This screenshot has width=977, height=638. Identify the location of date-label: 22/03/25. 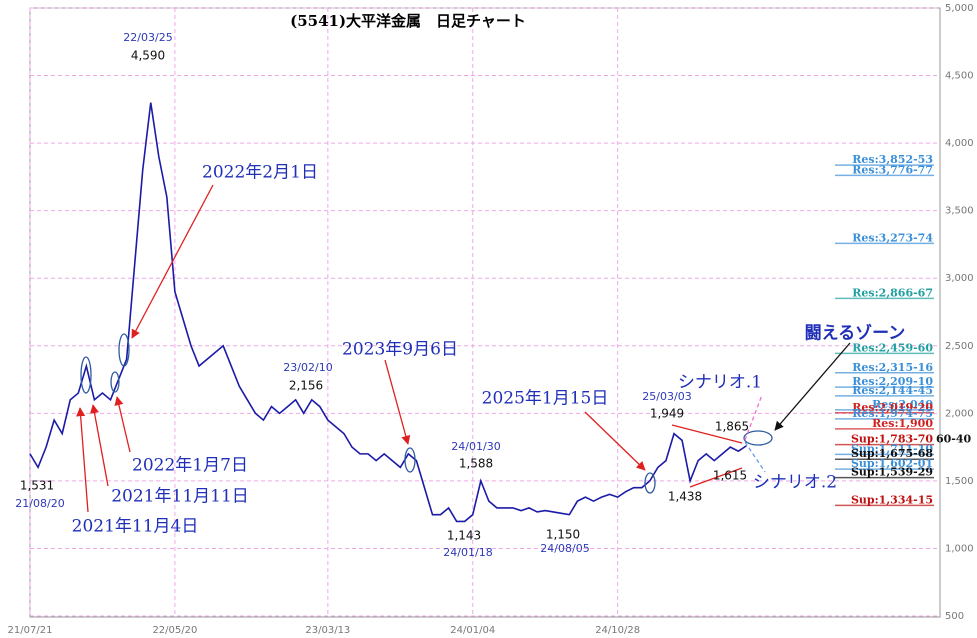
(147, 37).